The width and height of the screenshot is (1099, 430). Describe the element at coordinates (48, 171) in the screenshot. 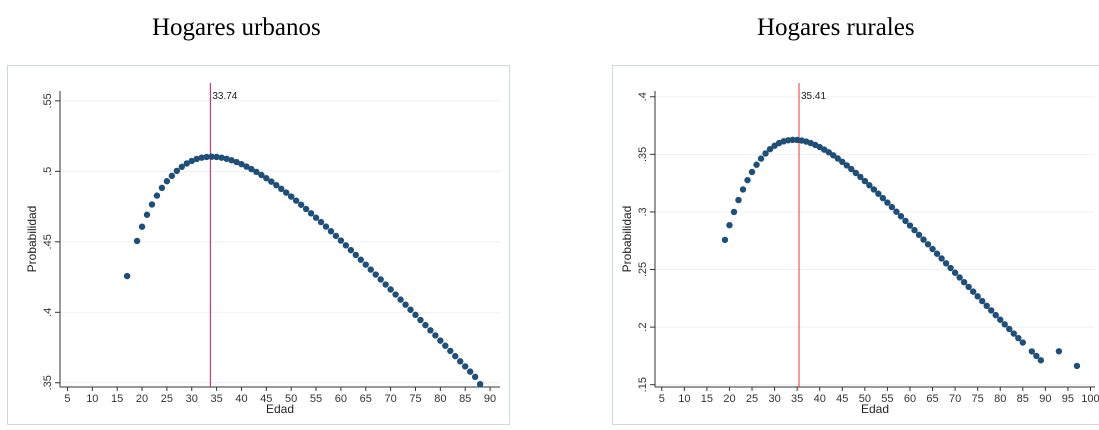

I see `y-tick-label: .5` at that location.